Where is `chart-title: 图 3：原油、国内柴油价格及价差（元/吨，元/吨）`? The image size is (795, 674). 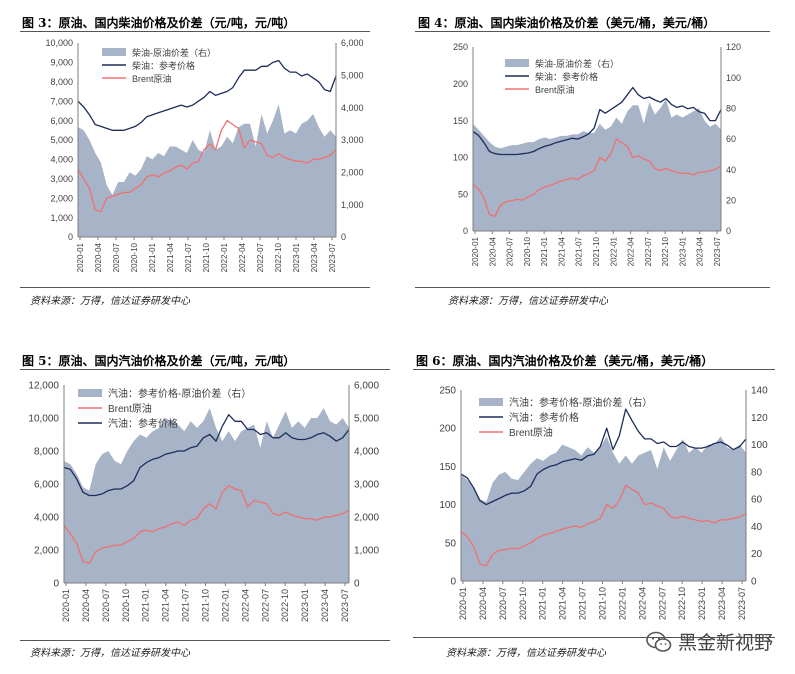 chart-title: 图 3：原油、国内柴油价格及价差（元/吨，元/吨） is located at coordinates (159, 23).